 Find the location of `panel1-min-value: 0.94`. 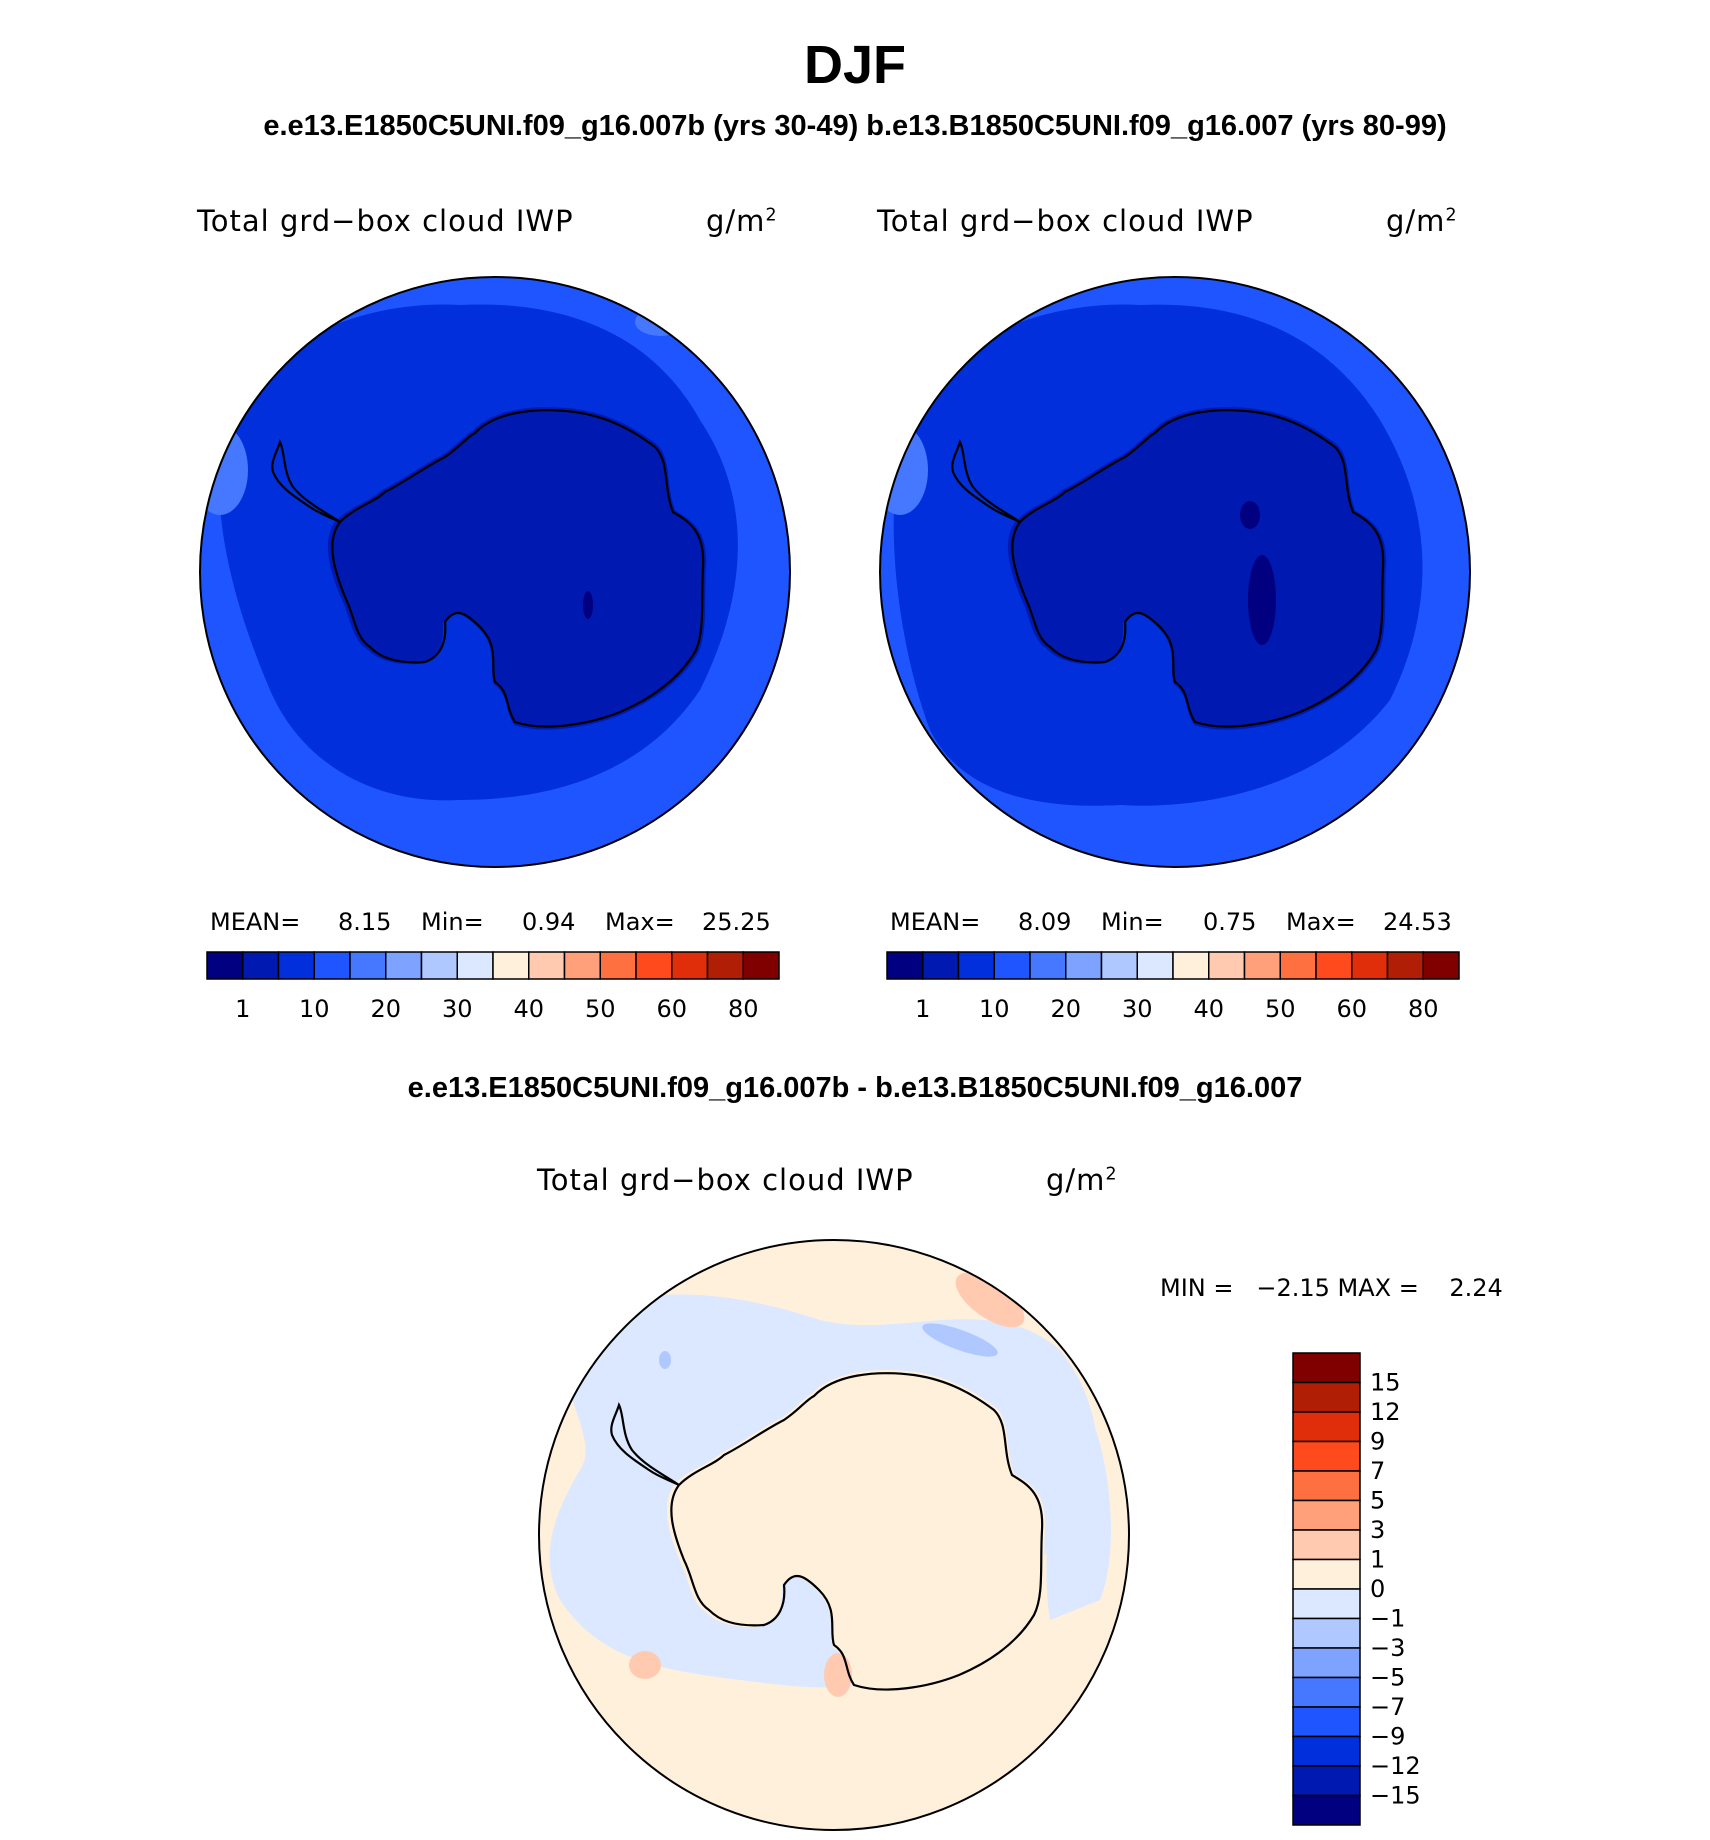

panel1-min-value: 0.94 is located at coordinates (549, 922).